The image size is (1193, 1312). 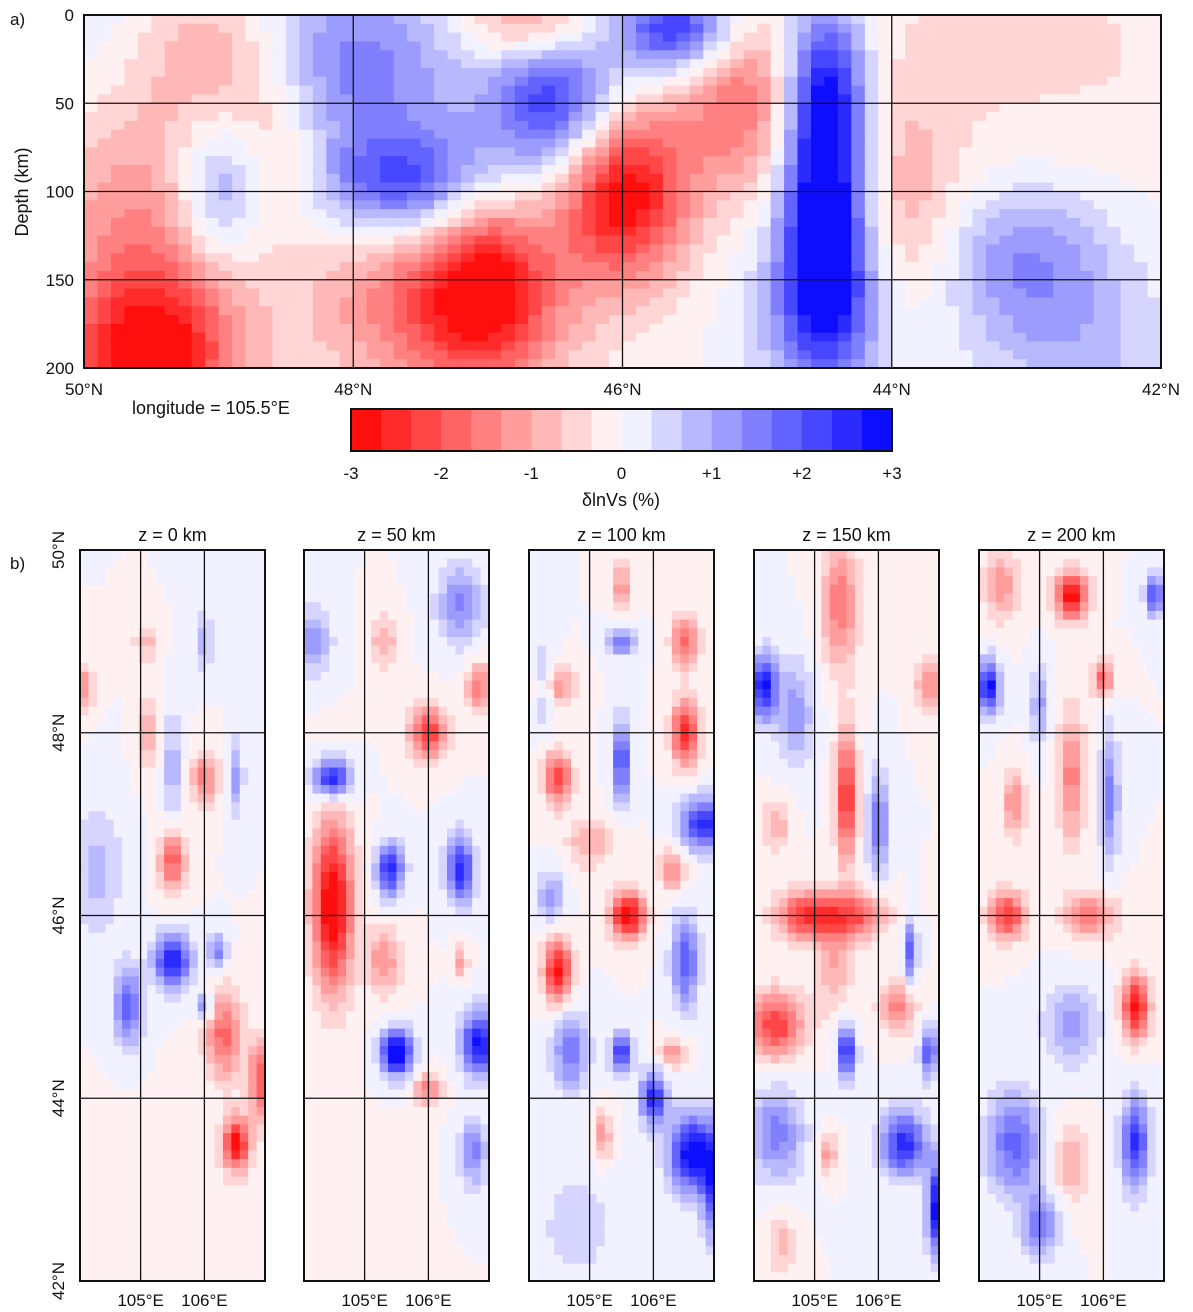 What do you see at coordinates (621, 430) in the screenshot?
I see `colorbar-frame` at bounding box center [621, 430].